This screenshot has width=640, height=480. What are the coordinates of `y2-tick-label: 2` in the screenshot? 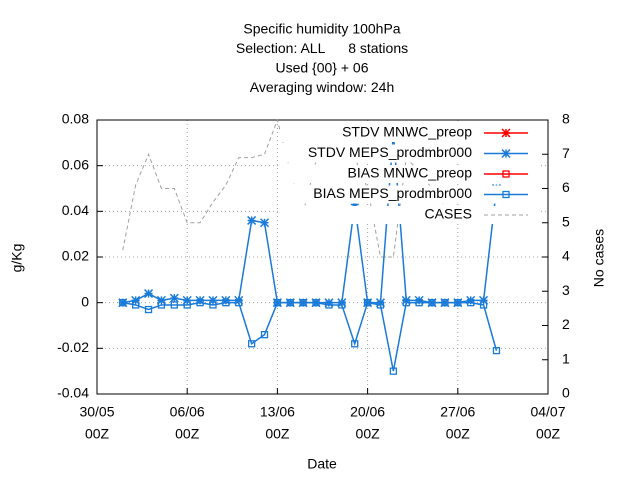 It's located at (566, 324).